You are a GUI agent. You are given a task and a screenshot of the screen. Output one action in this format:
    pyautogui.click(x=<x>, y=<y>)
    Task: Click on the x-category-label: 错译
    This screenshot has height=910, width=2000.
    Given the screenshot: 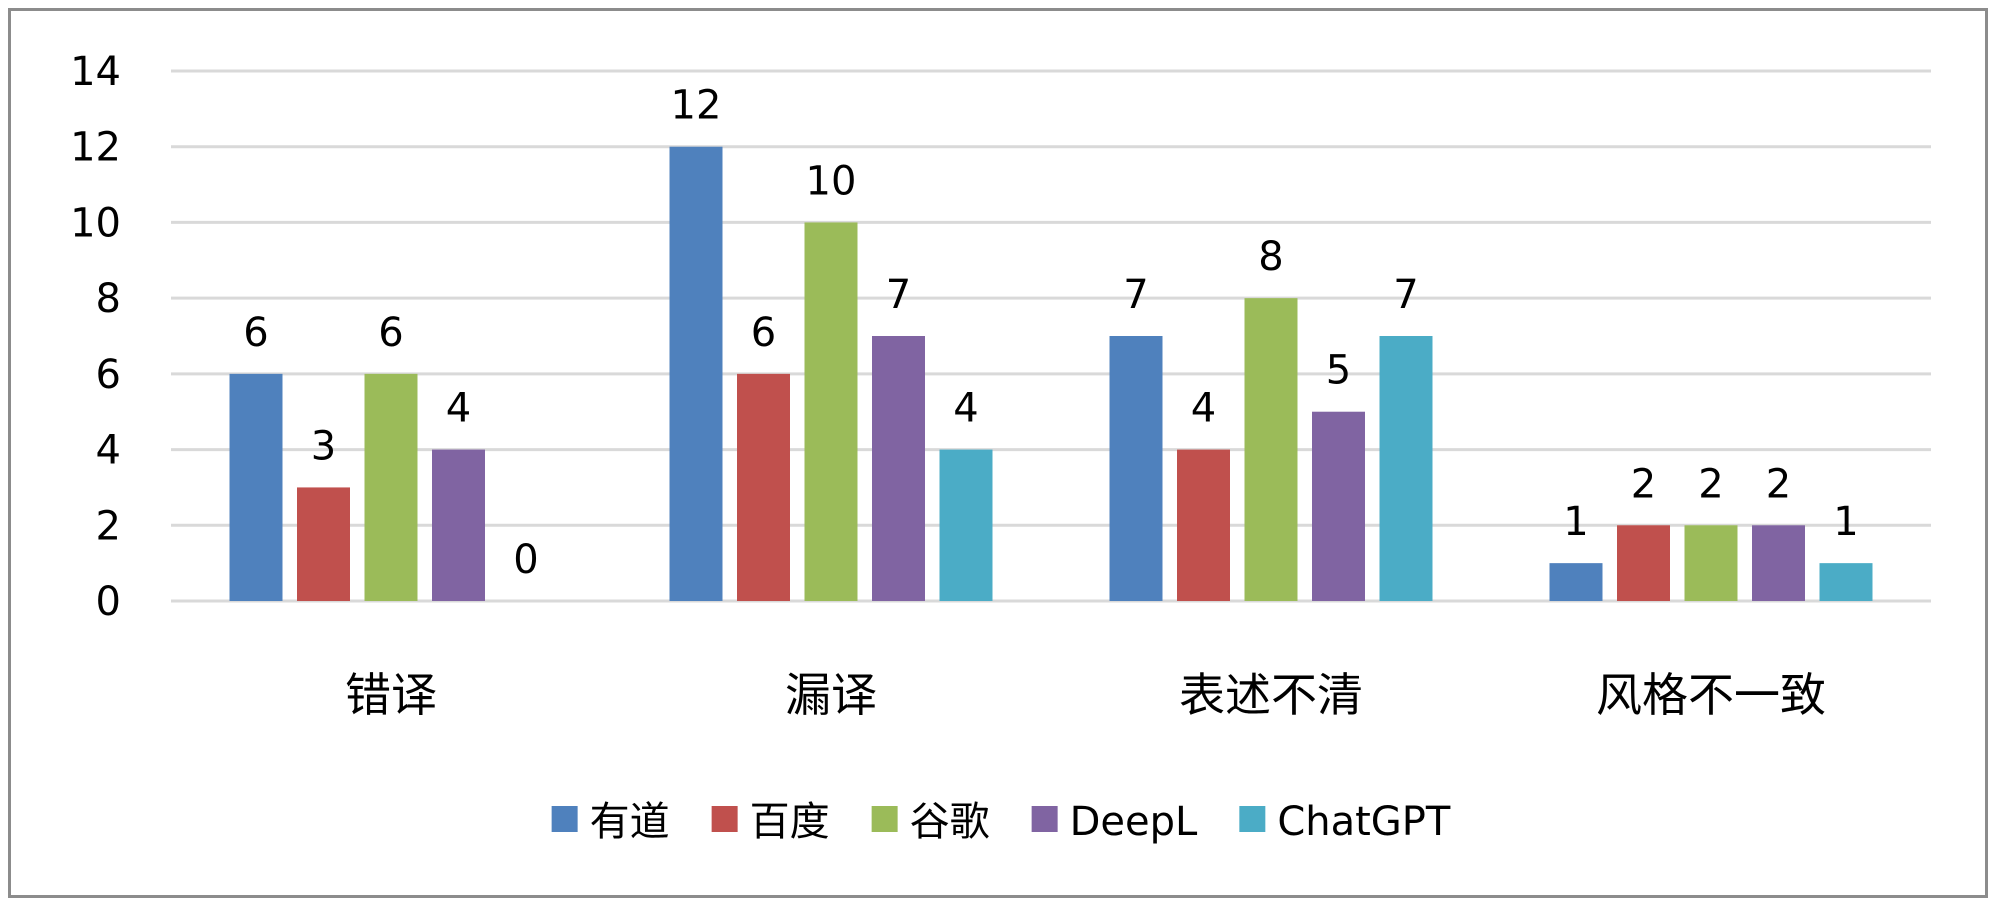 What is the action you would take?
    pyautogui.click(x=391, y=695)
    